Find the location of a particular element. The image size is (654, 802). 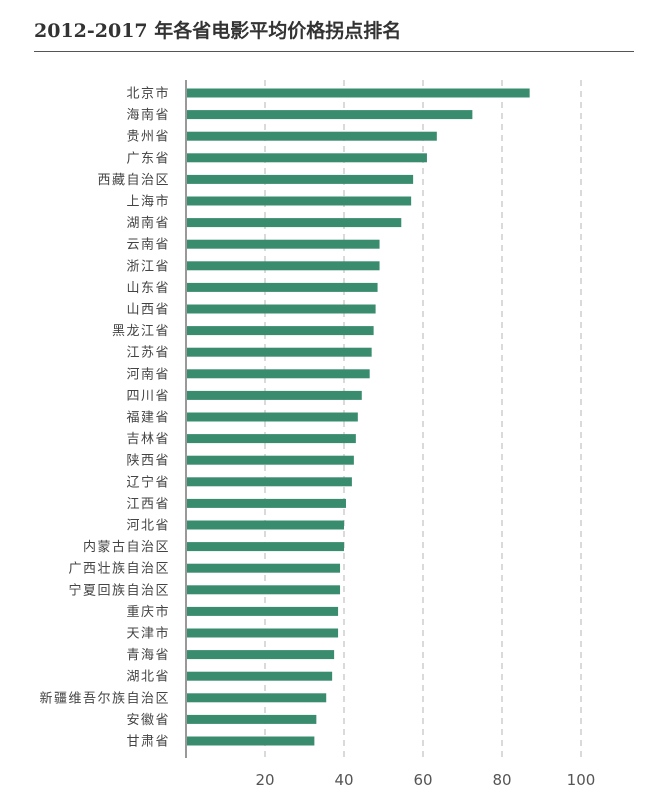

category-label: 湖南省 is located at coordinates (148, 223).